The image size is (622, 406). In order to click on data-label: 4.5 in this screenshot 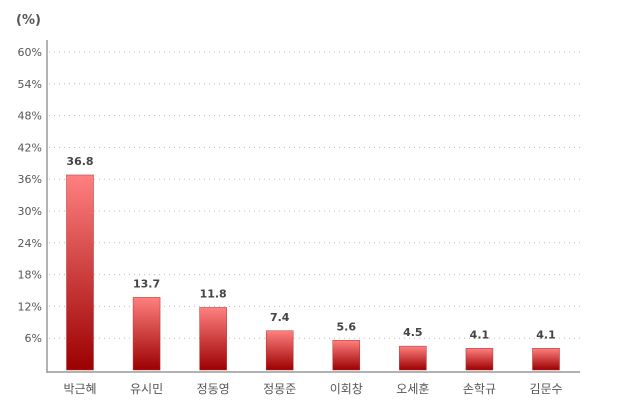, I will do `click(413, 332)`.